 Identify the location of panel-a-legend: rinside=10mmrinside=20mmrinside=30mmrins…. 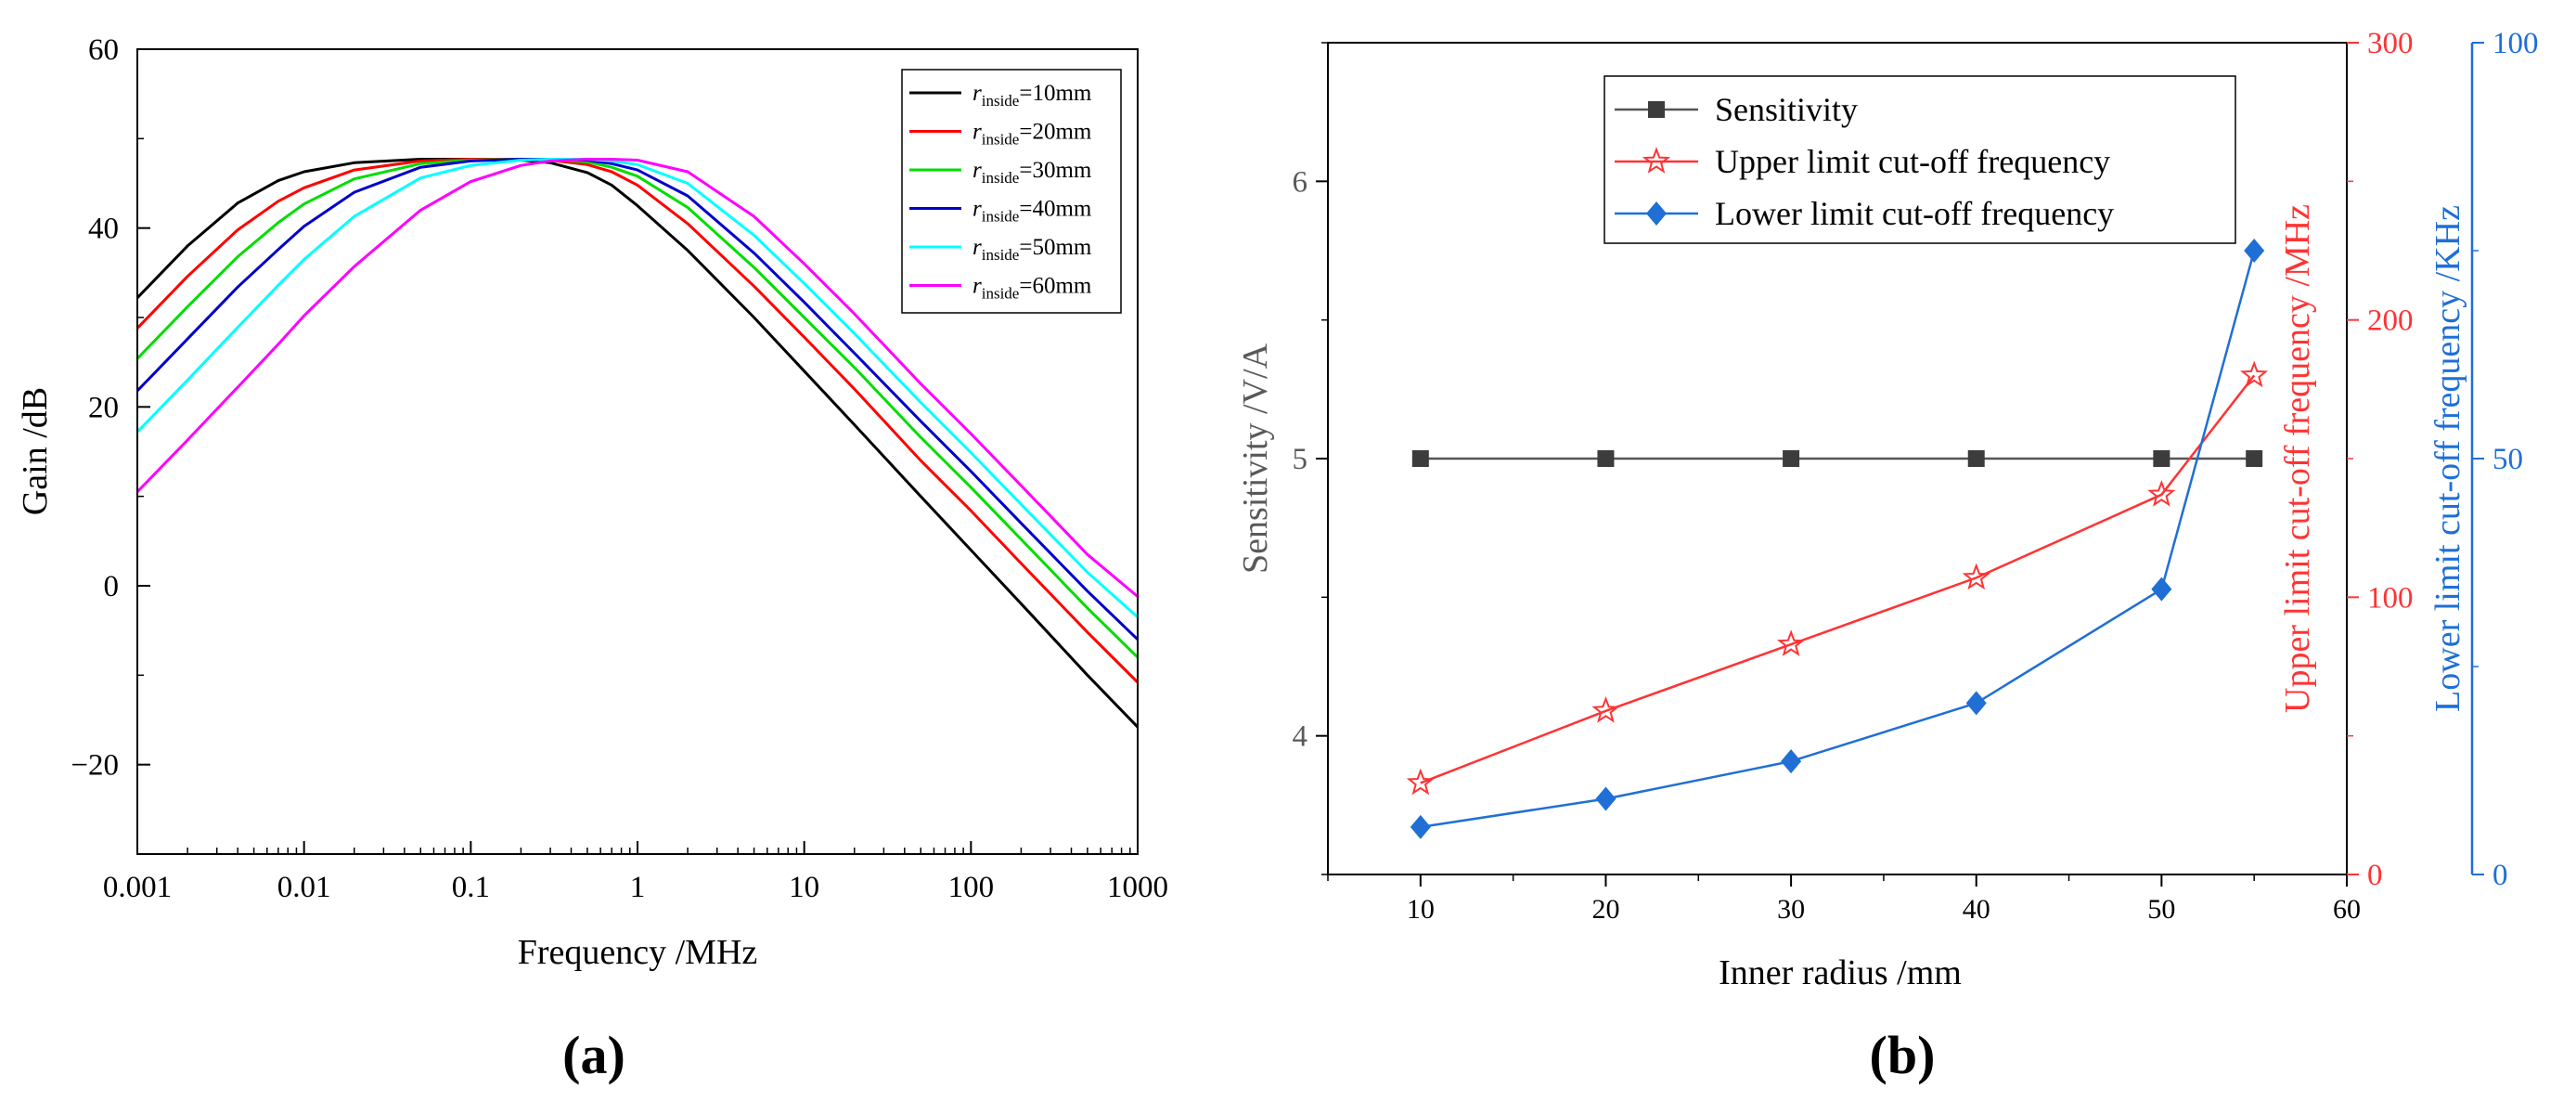
(1011, 191).